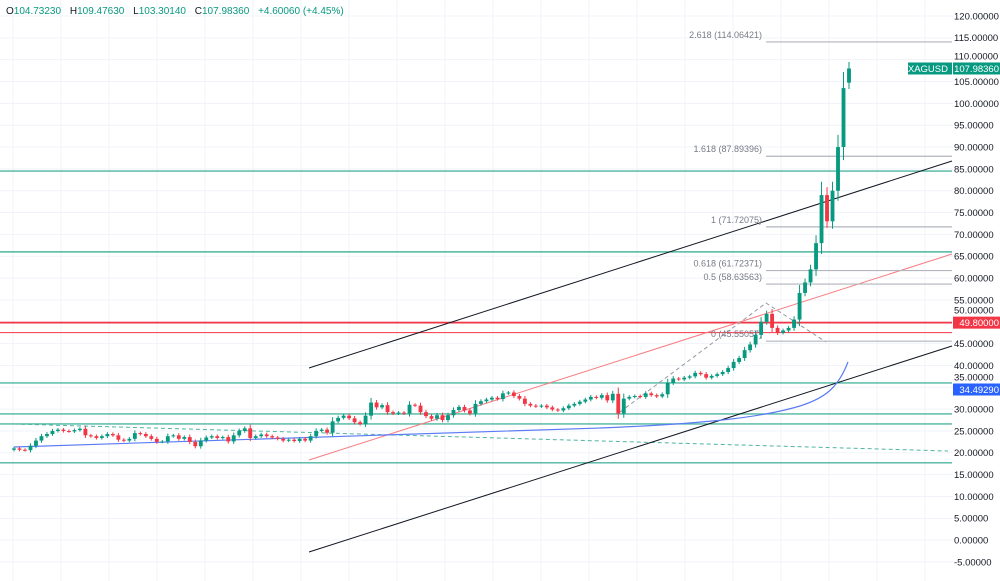 This screenshot has height=581, width=1000. Describe the element at coordinates (954, 68) in the screenshot. I see `symbol-price-tag: XAGUSD 107.98360` at that location.